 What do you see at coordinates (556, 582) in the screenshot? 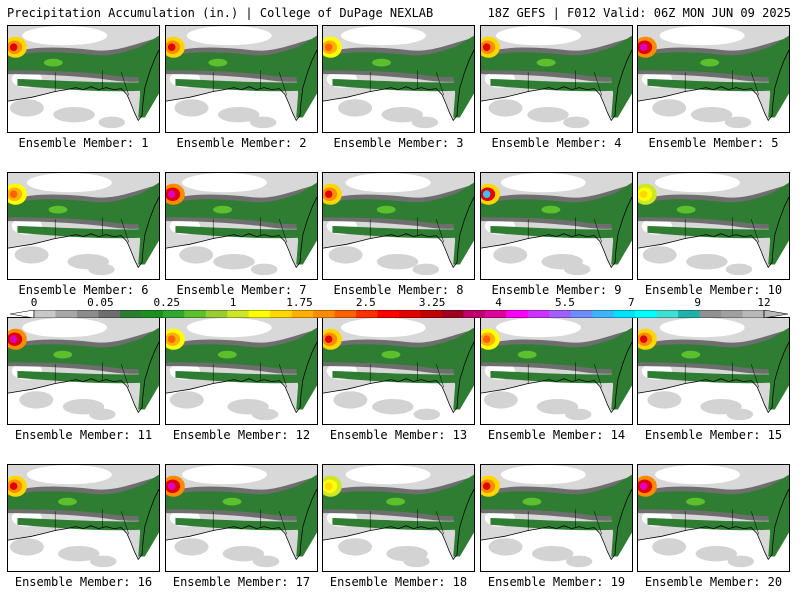
I see `ensemble-member-label: Ensemble Member: 19` at bounding box center [556, 582].